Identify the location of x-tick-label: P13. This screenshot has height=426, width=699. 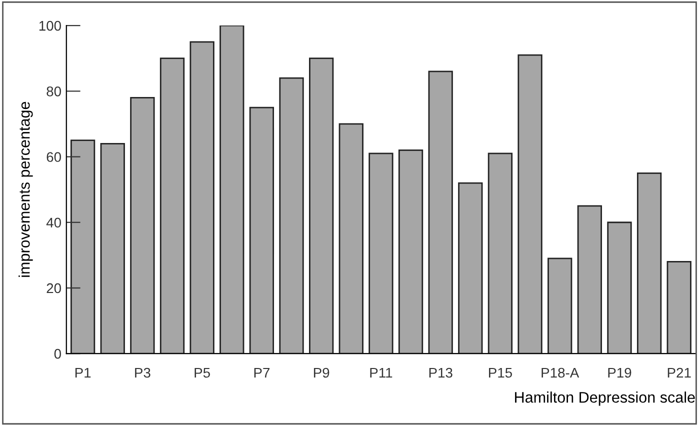
(440, 373).